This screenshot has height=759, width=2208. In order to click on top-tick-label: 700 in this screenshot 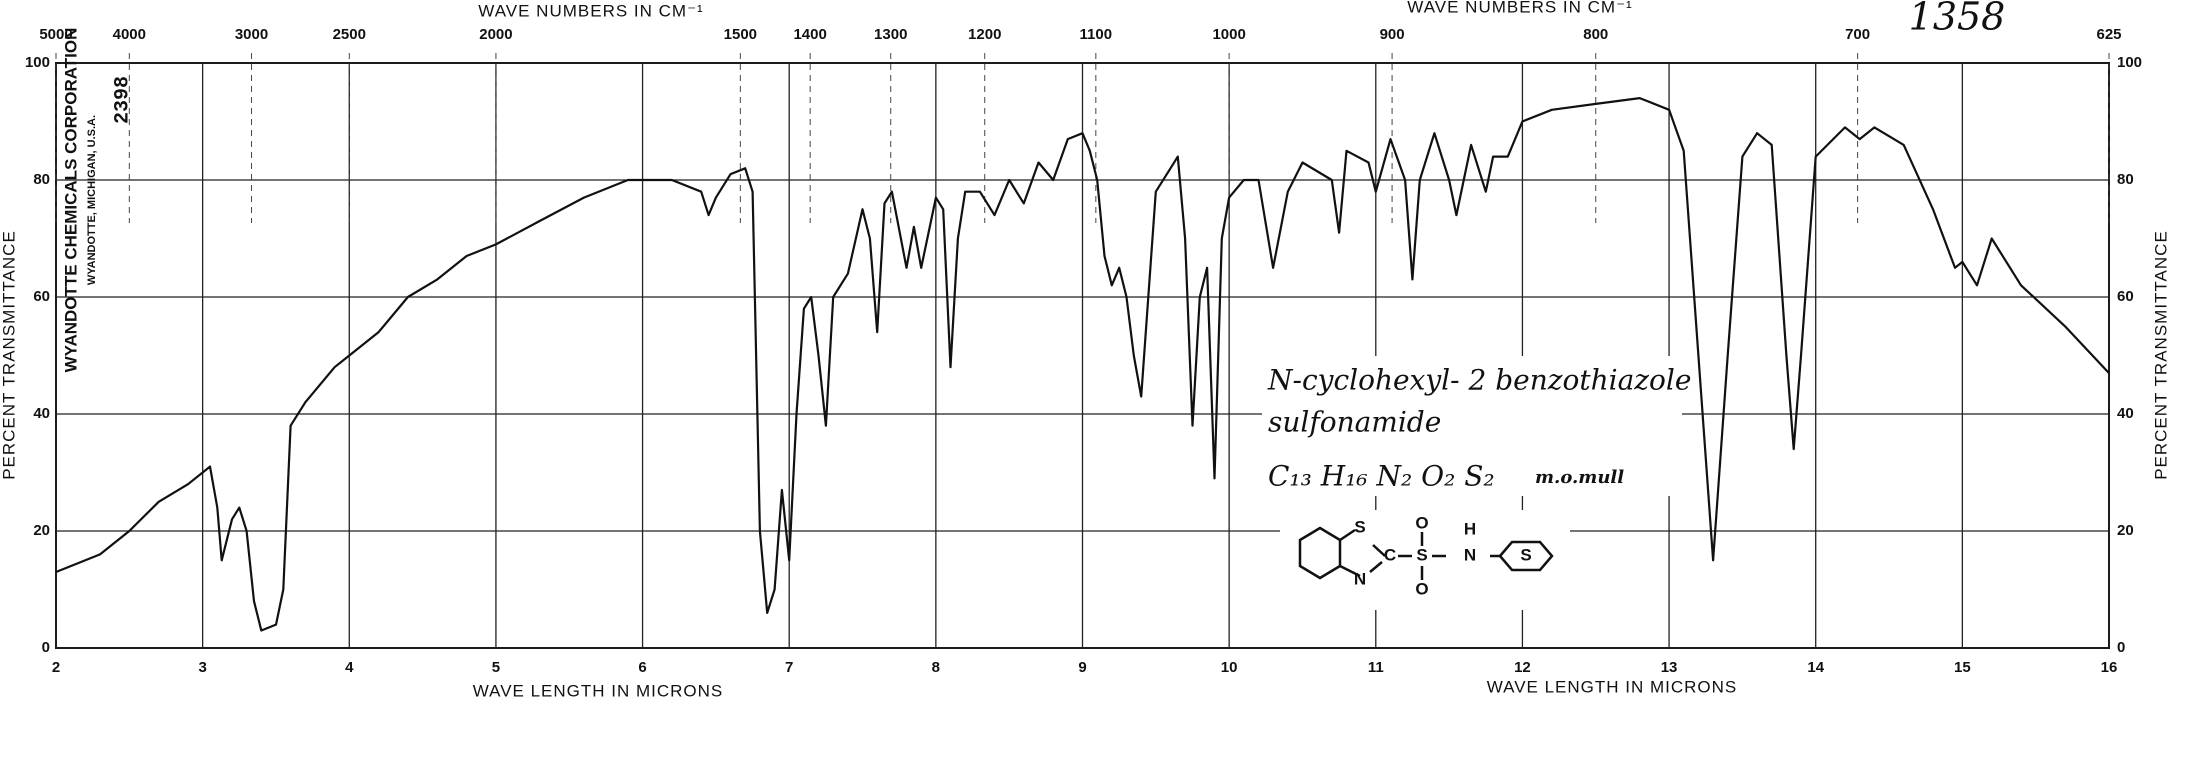, I will do `click(1857, 34)`.